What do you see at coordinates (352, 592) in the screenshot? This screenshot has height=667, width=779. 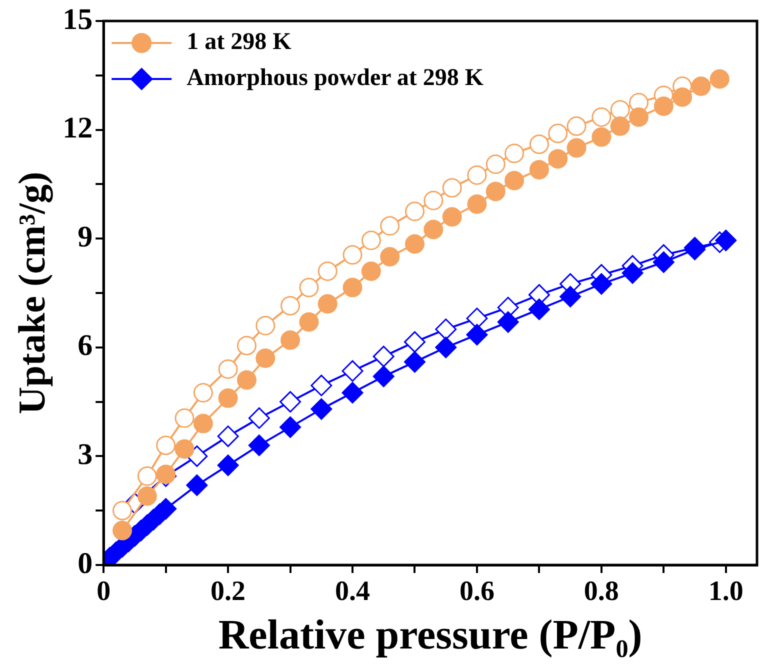 I see `x-tick-label: 0.4` at bounding box center [352, 592].